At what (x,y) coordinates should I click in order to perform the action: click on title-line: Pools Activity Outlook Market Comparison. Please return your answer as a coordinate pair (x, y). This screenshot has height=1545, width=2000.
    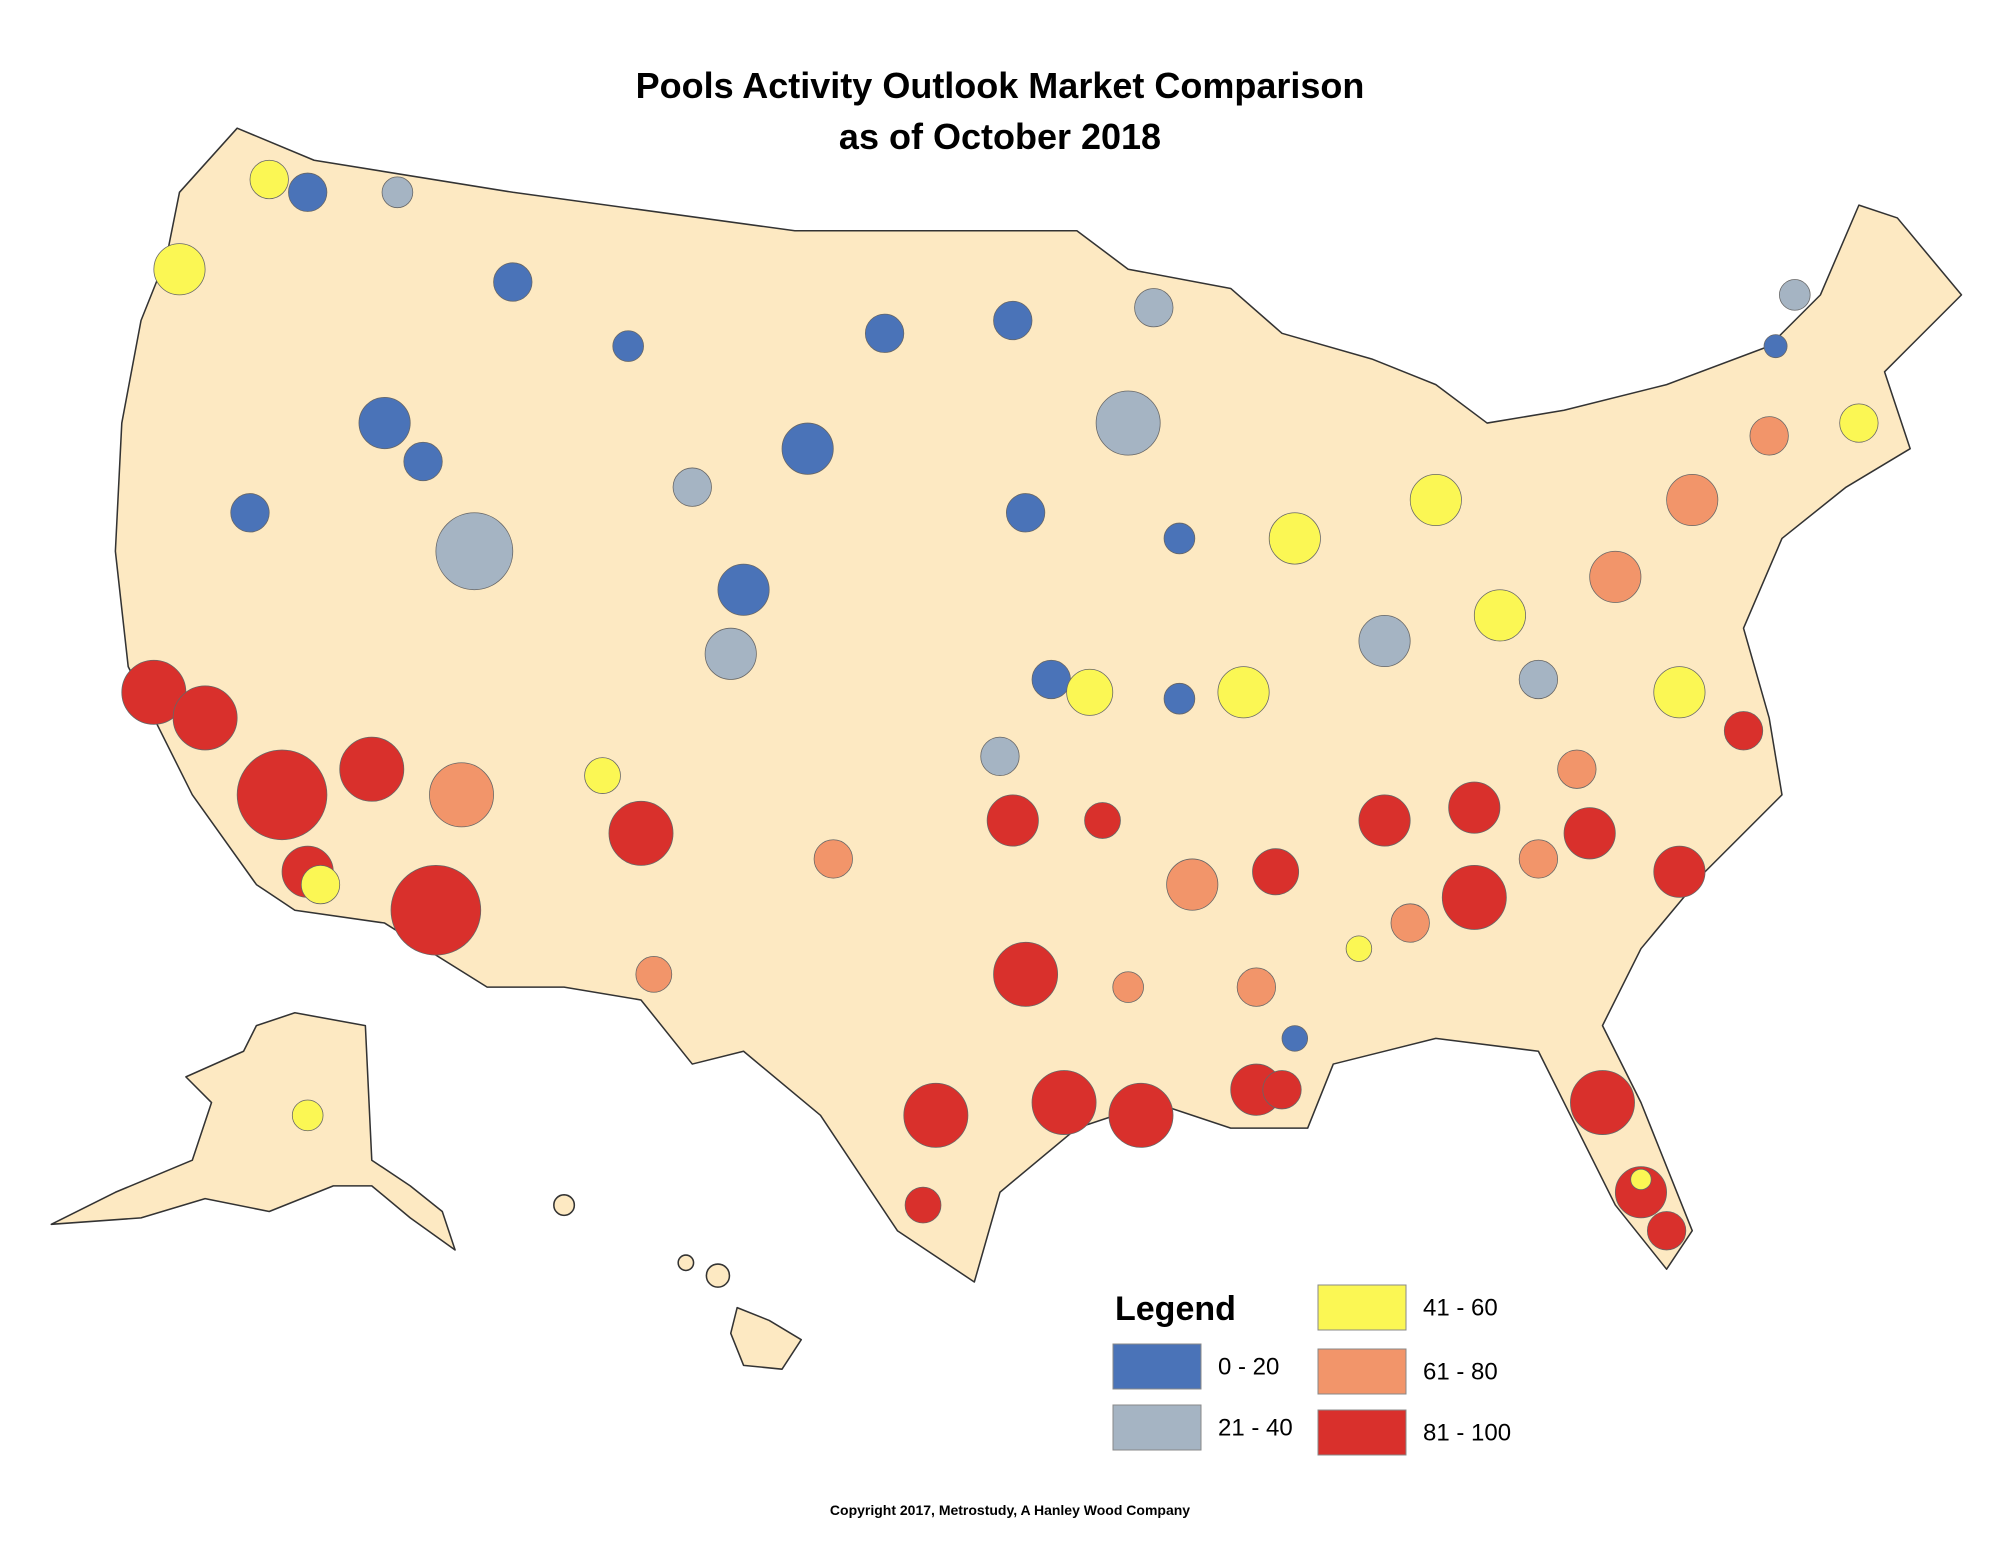
    Looking at the image, I should click on (1000, 85).